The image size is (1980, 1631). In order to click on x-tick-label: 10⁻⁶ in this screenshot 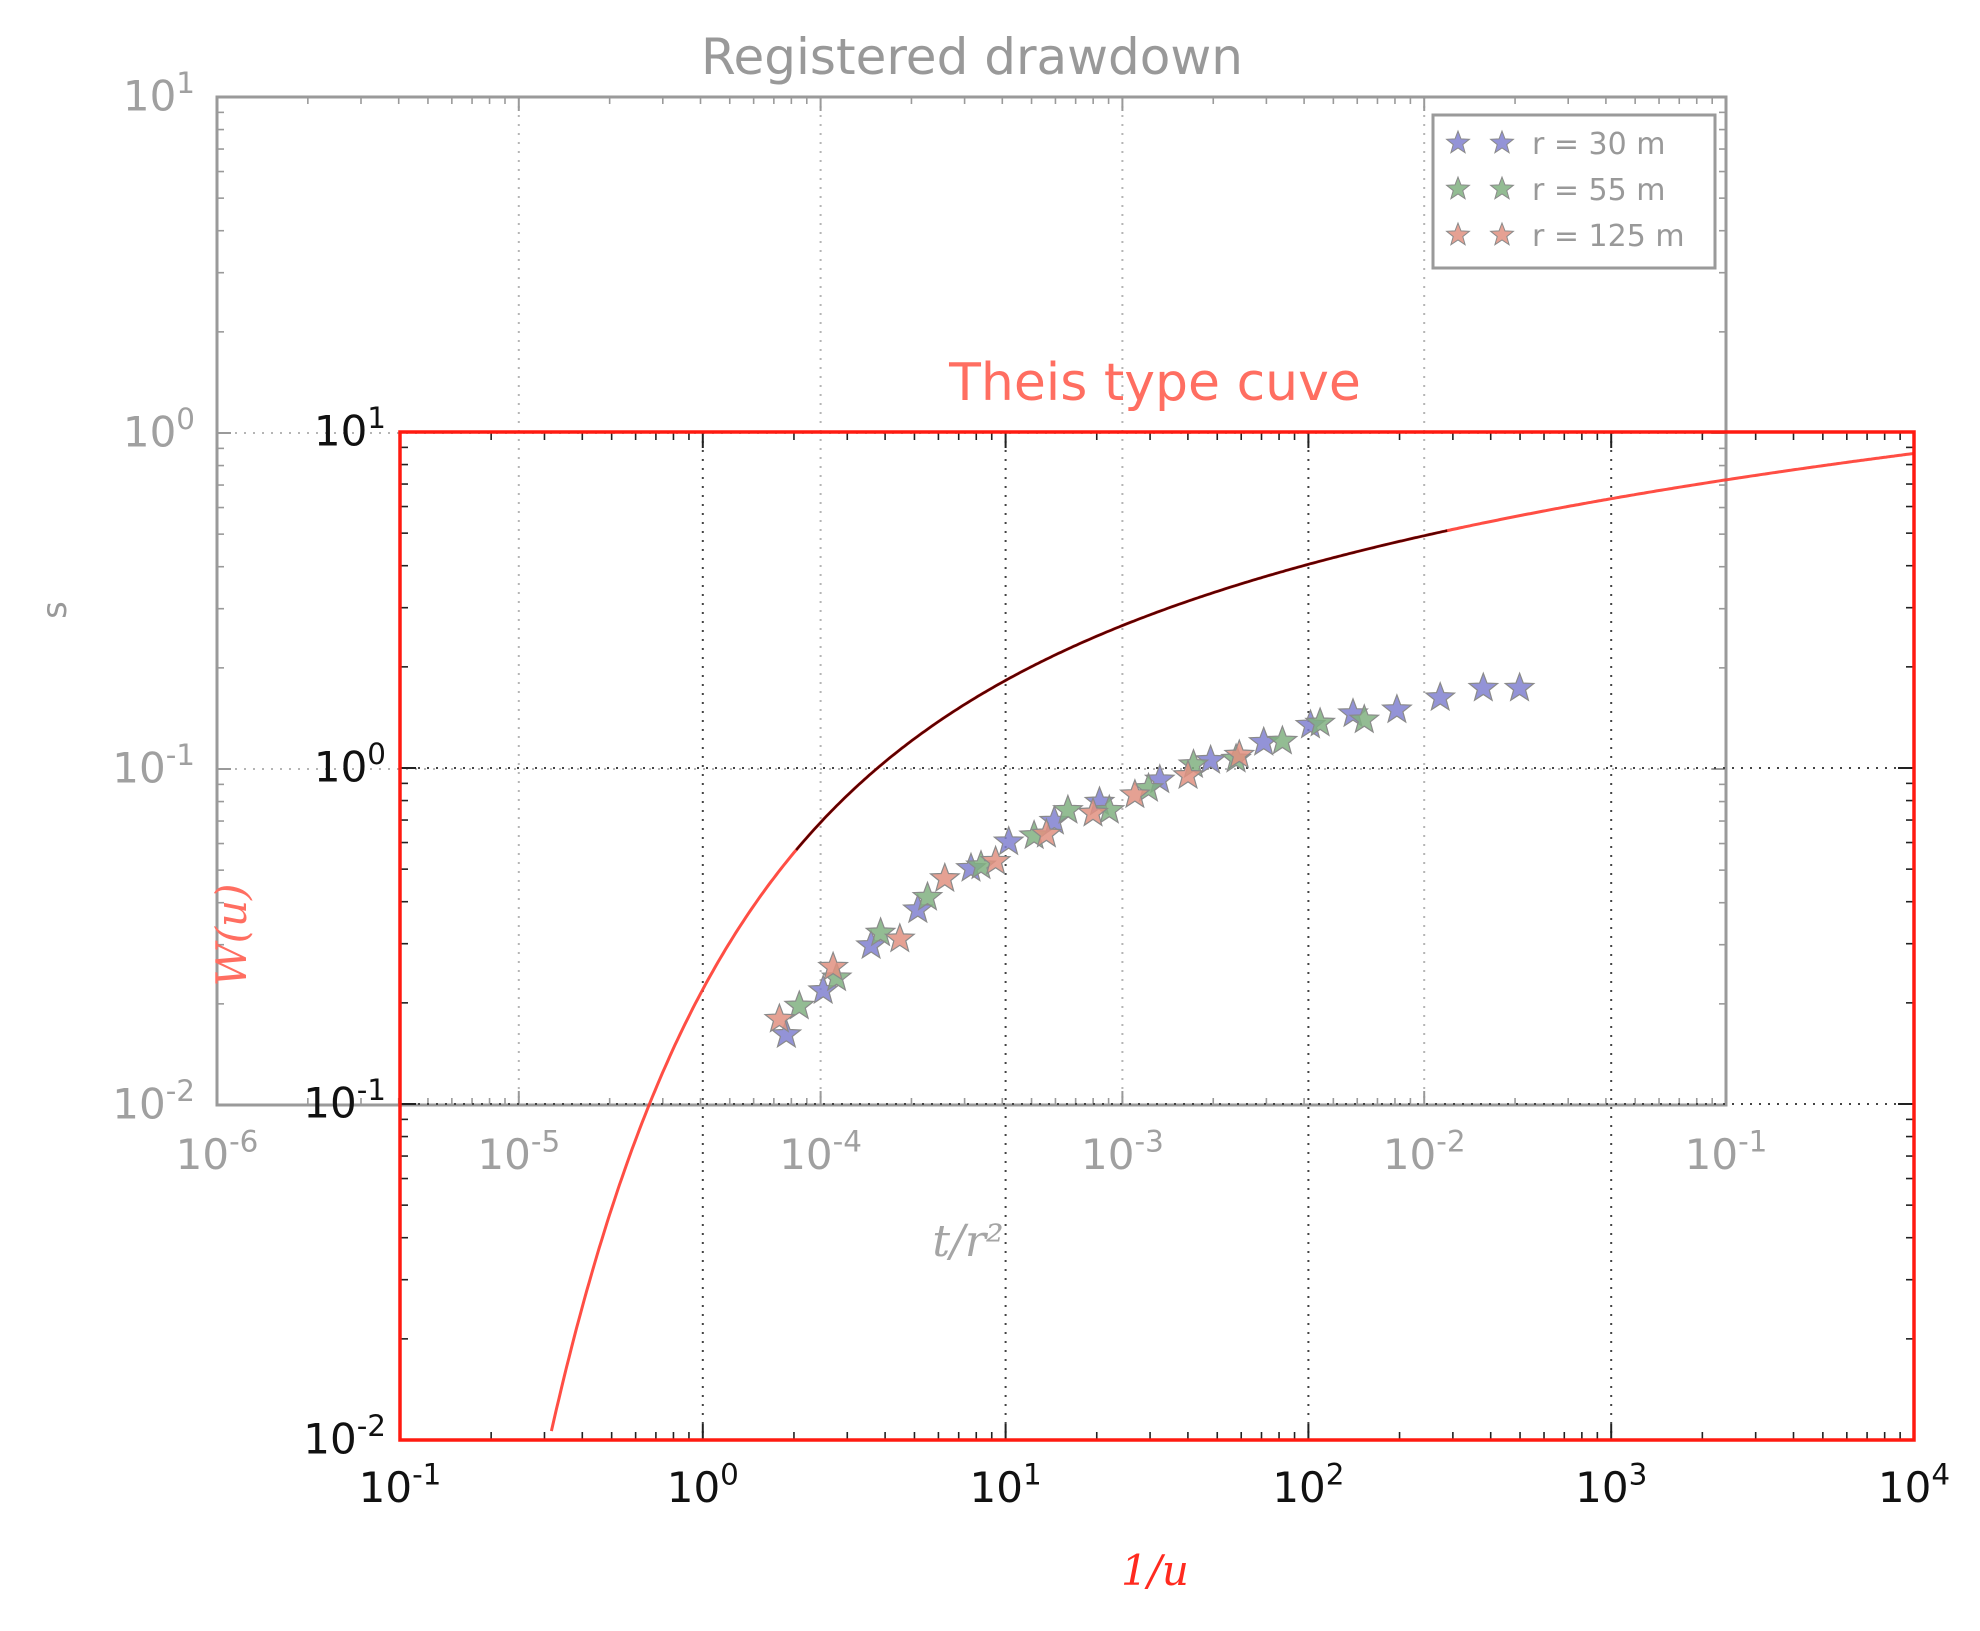, I will do `click(217, 1151)`.